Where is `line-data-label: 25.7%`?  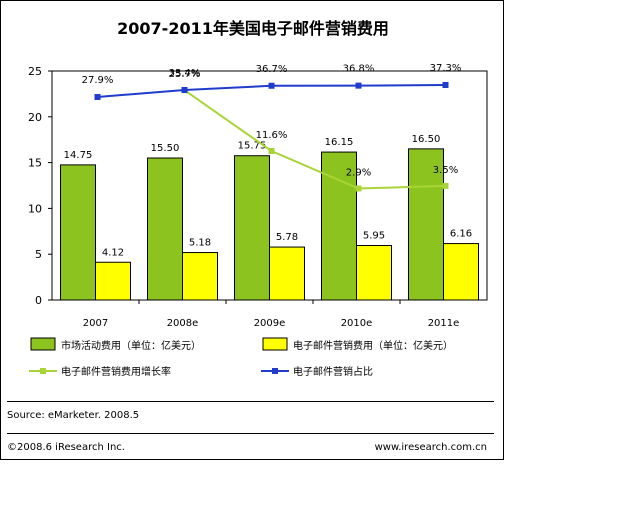
line-data-label: 25.7% is located at coordinates (185, 74).